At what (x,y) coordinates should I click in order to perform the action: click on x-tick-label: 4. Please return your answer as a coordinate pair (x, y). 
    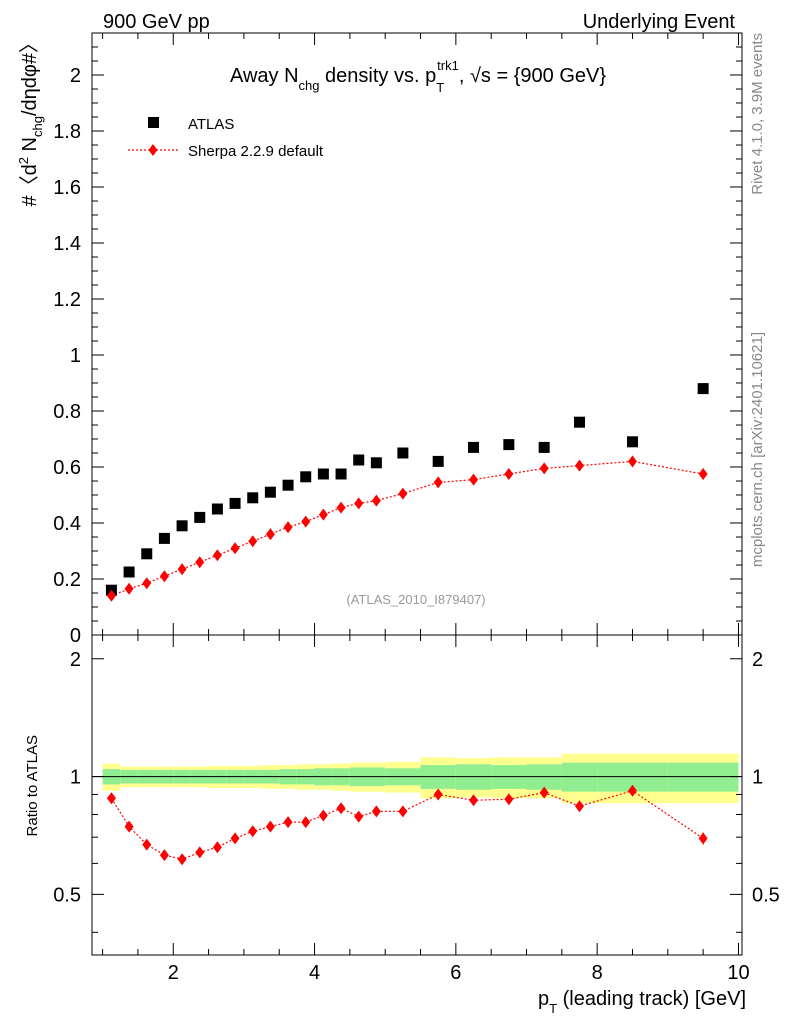
    Looking at the image, I should click on (314, 973).